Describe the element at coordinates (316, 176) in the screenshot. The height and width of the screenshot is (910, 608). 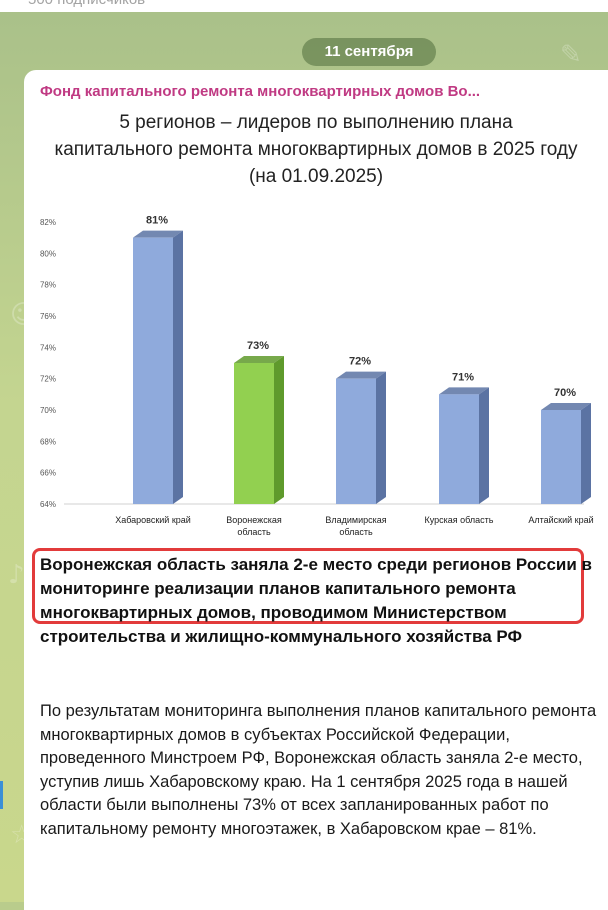
I see `chart-title-line: (на 01.09.2025)` at that location.